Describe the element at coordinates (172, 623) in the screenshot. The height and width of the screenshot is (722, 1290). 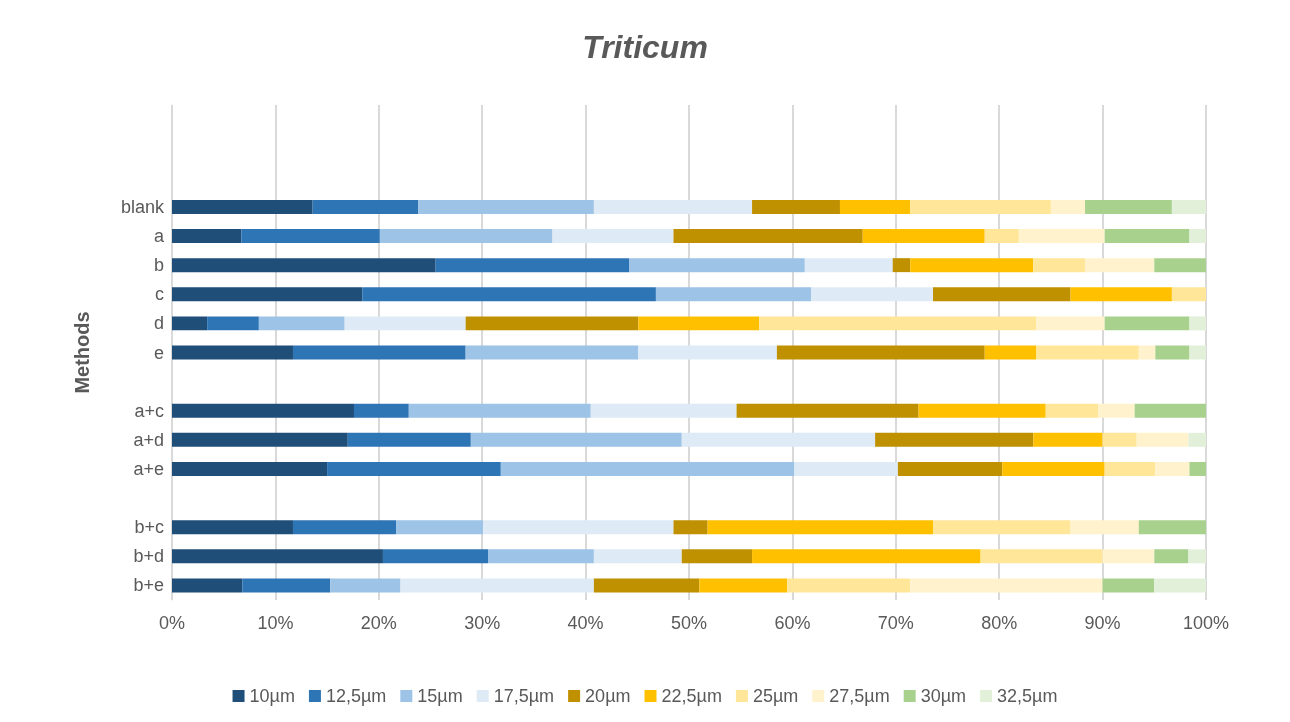
I see `x-tick-label: 0%` at that location.